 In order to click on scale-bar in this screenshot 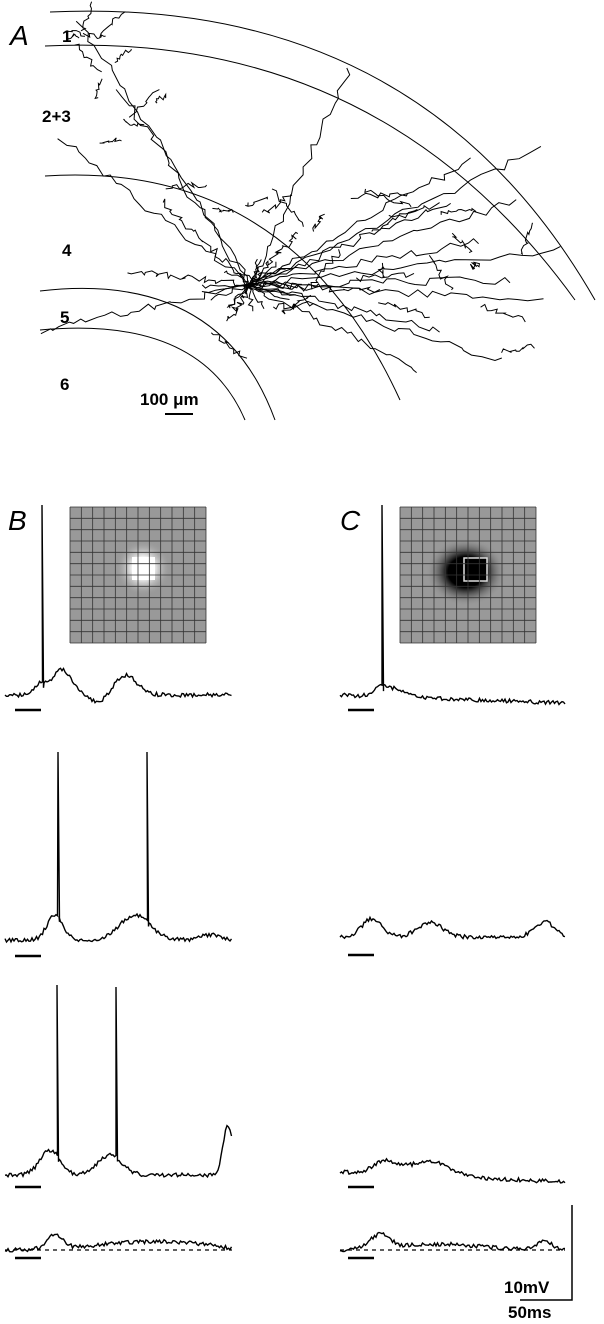, I will do `click(546, 1253)`.